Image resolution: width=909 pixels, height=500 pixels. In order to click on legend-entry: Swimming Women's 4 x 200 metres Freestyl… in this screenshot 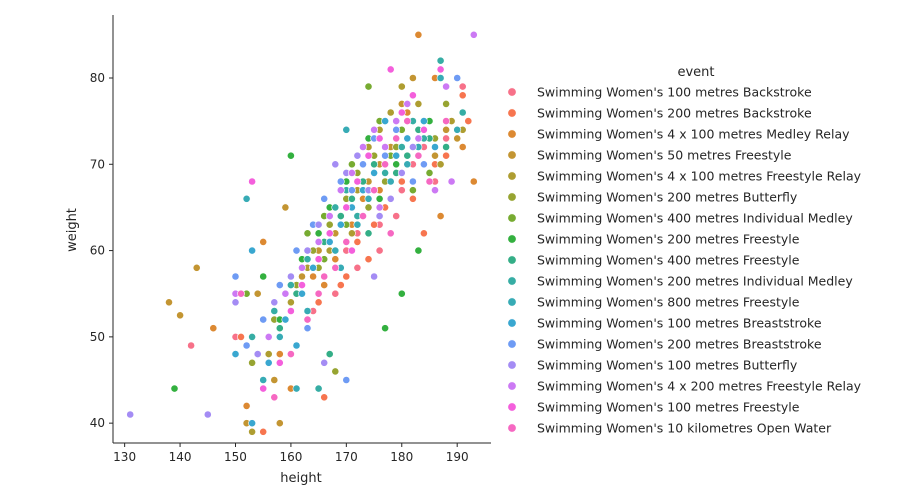, I will do `click(684, 386)`.